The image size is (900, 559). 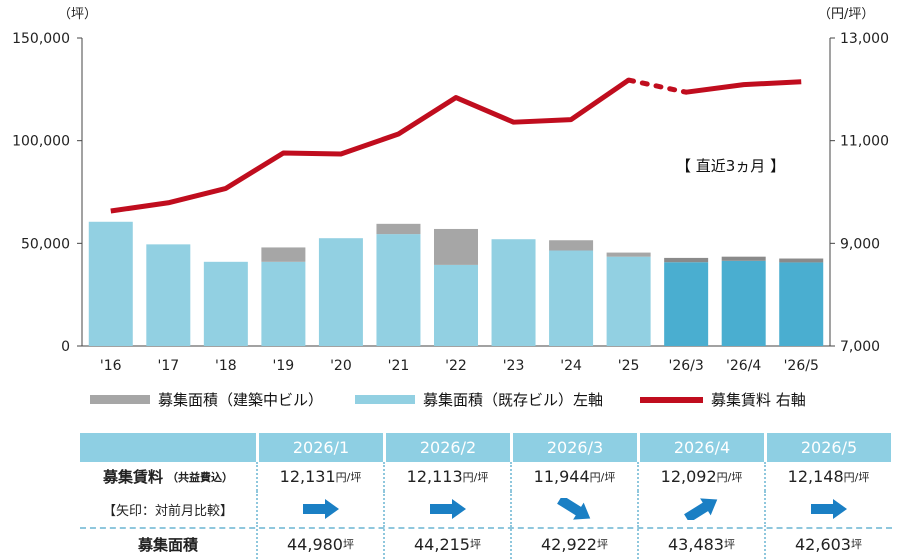 What do you see at coordinates (120, 399) in the screenshot?
I see `legend-swatch-construction` at bounding box center [120, 399].